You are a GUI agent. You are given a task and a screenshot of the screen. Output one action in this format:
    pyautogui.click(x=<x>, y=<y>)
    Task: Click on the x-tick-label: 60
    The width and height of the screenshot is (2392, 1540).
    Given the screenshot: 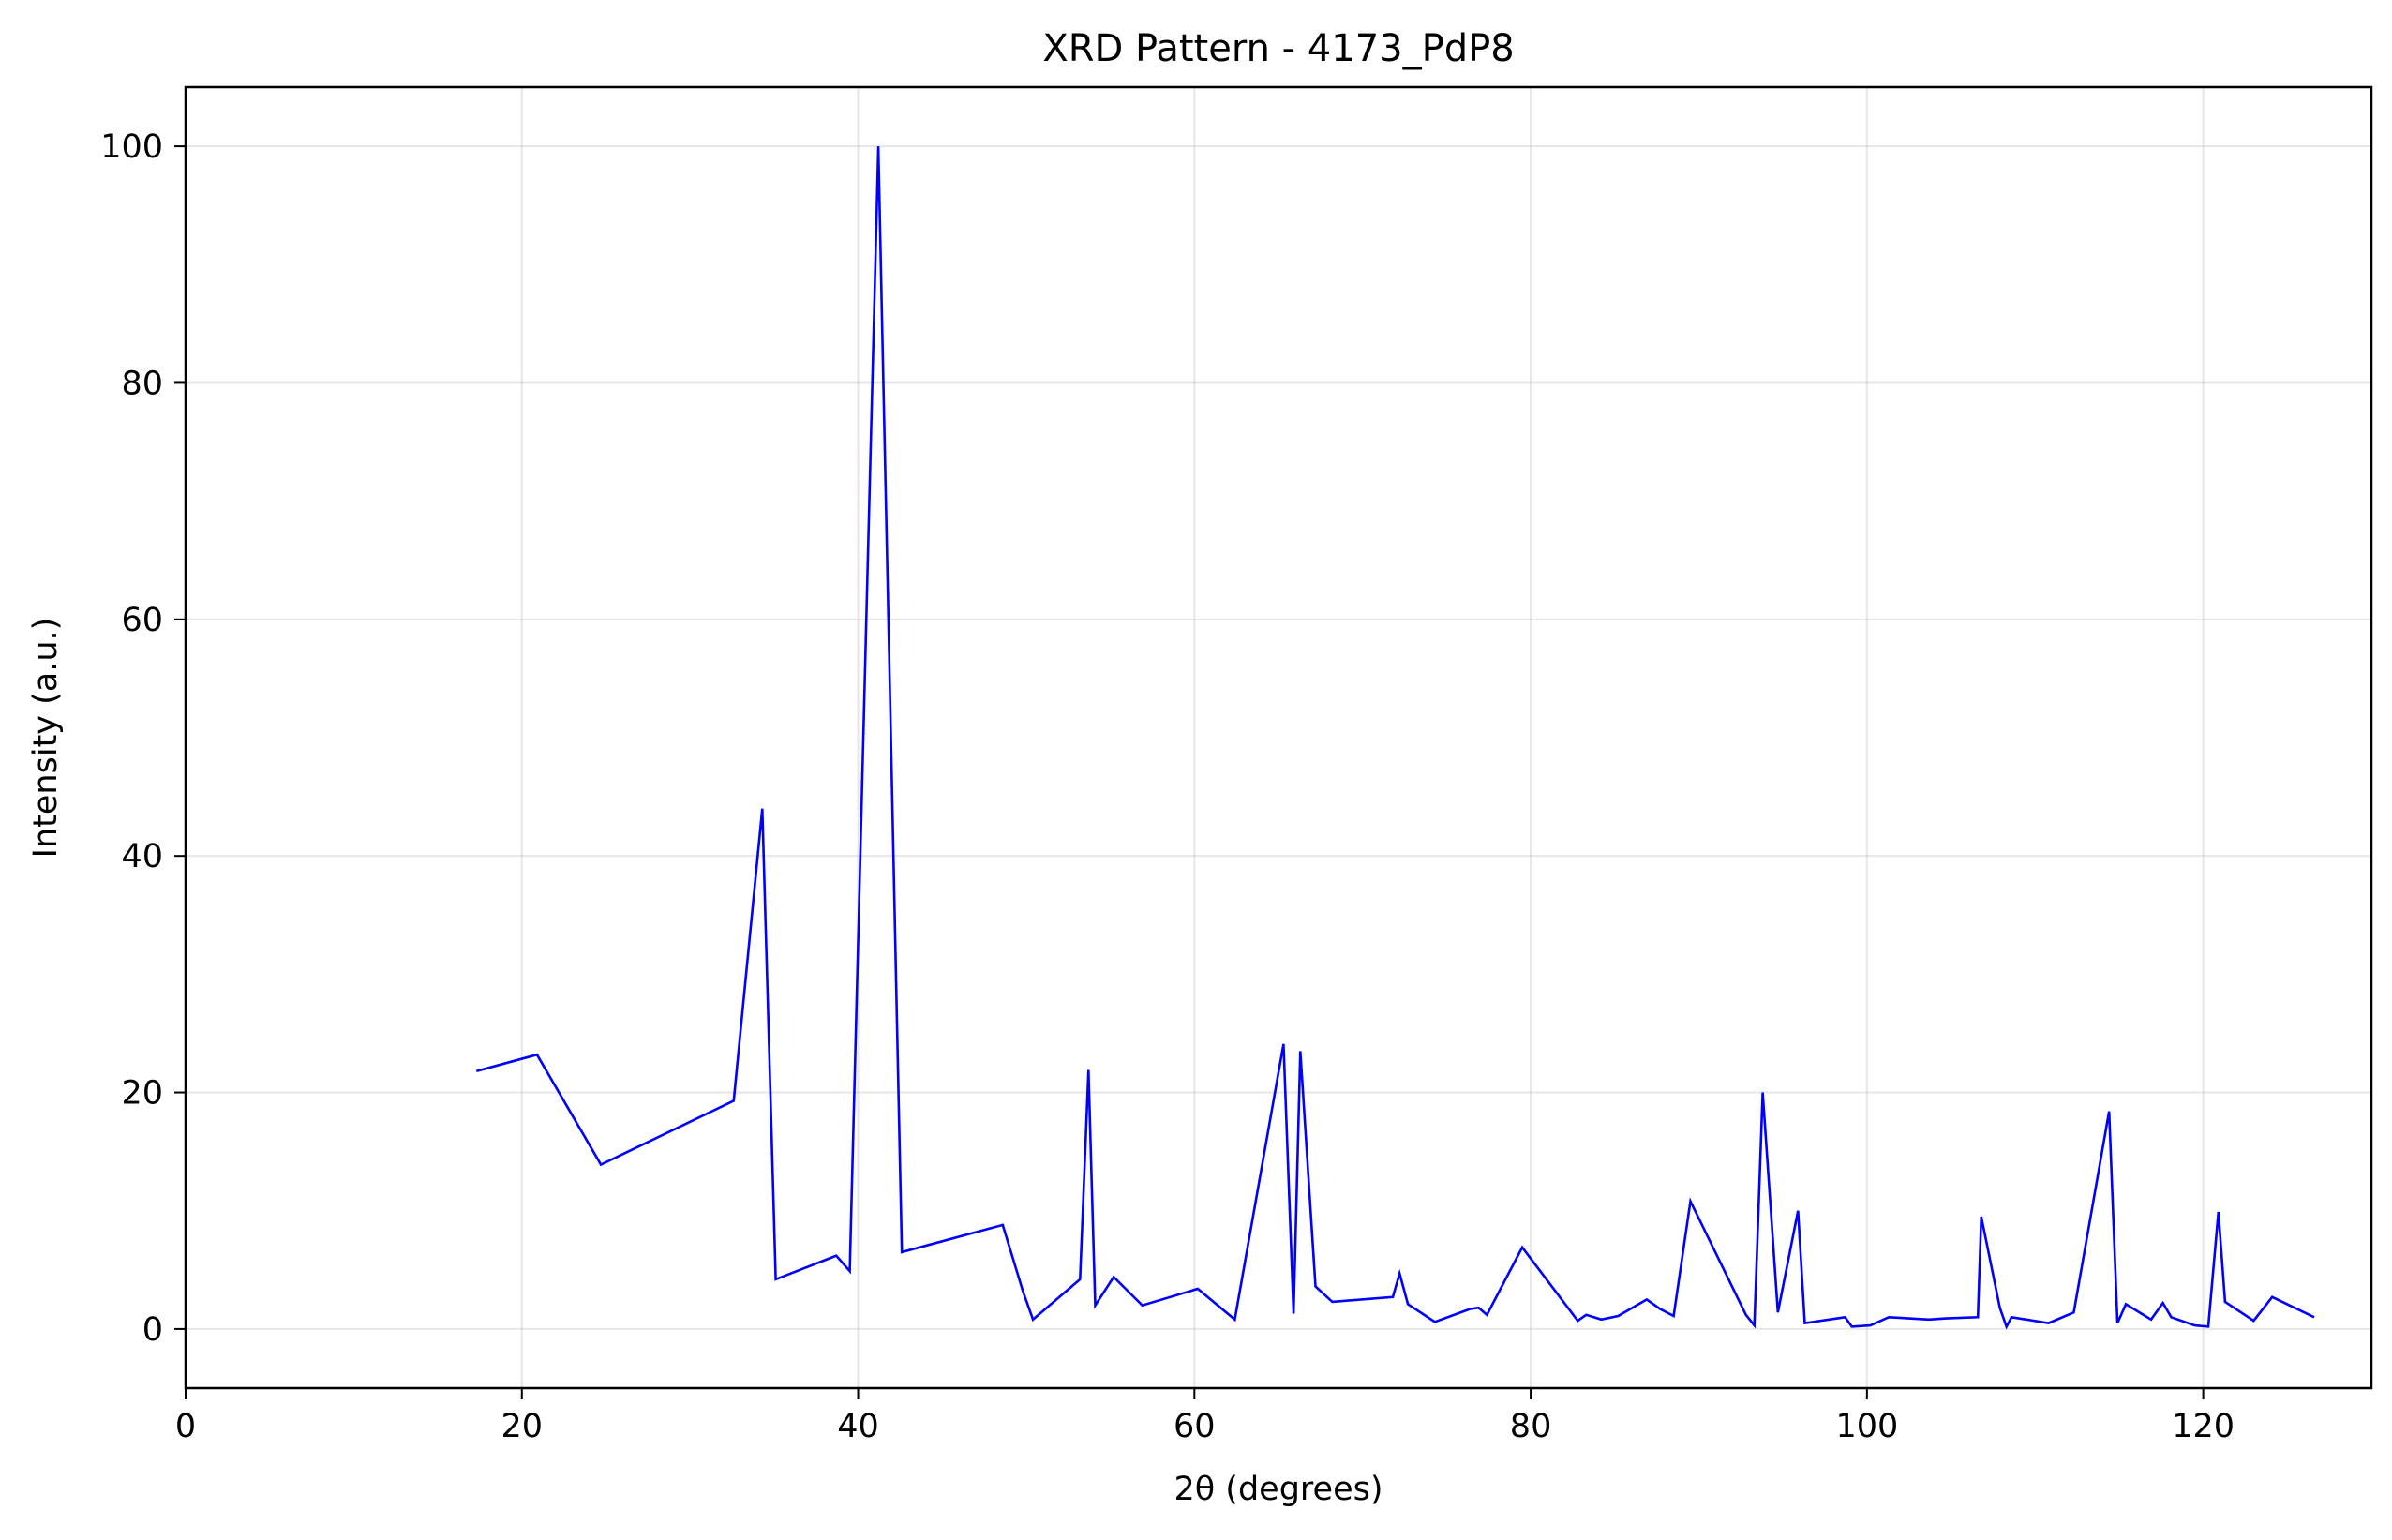 What is the action you would take?
    pyautogui.click(x=1195, y=1426)
    